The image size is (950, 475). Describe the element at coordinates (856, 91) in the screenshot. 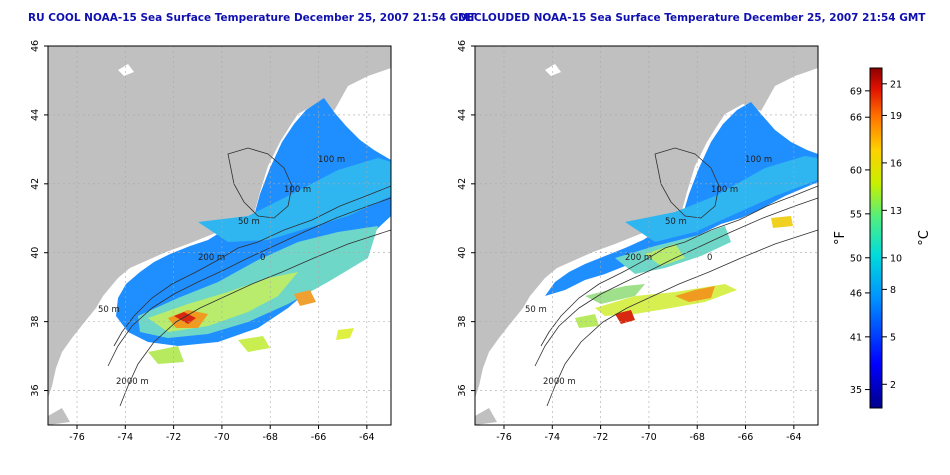

I see `fahrenheit-tick-label: 69` at that location.